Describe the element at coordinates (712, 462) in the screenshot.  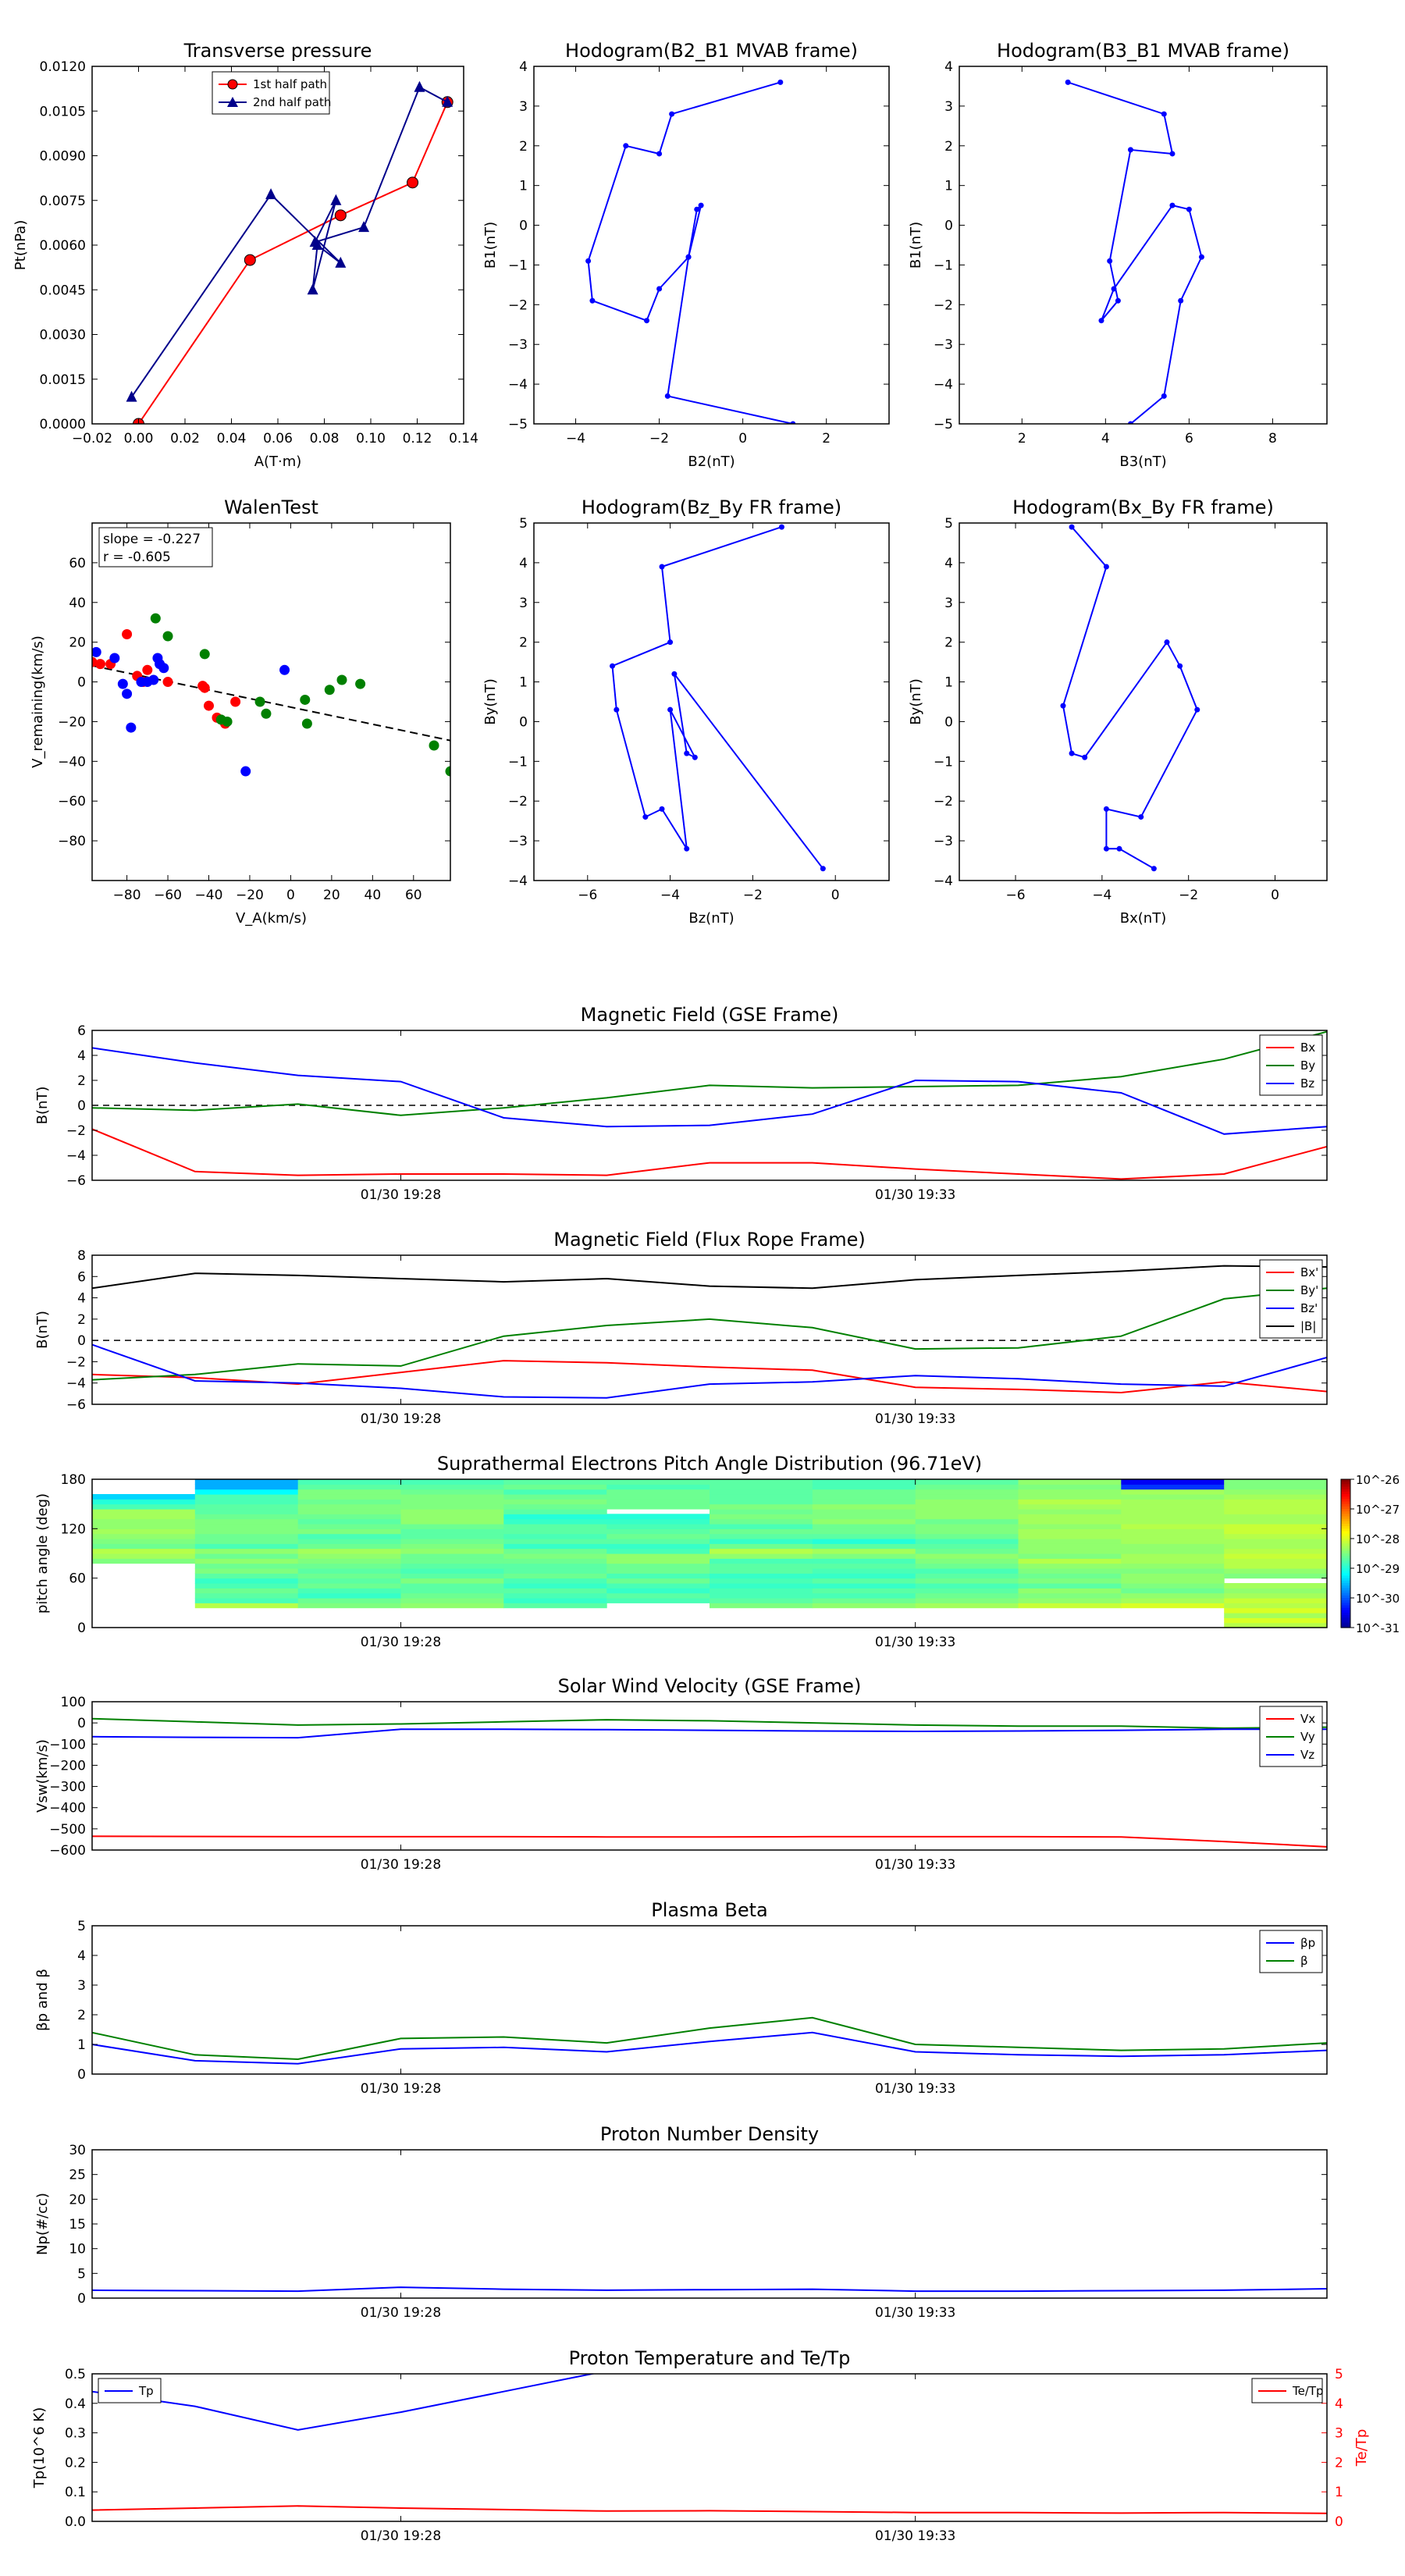
I see `x-axis-label: B2(nT)` at that location.